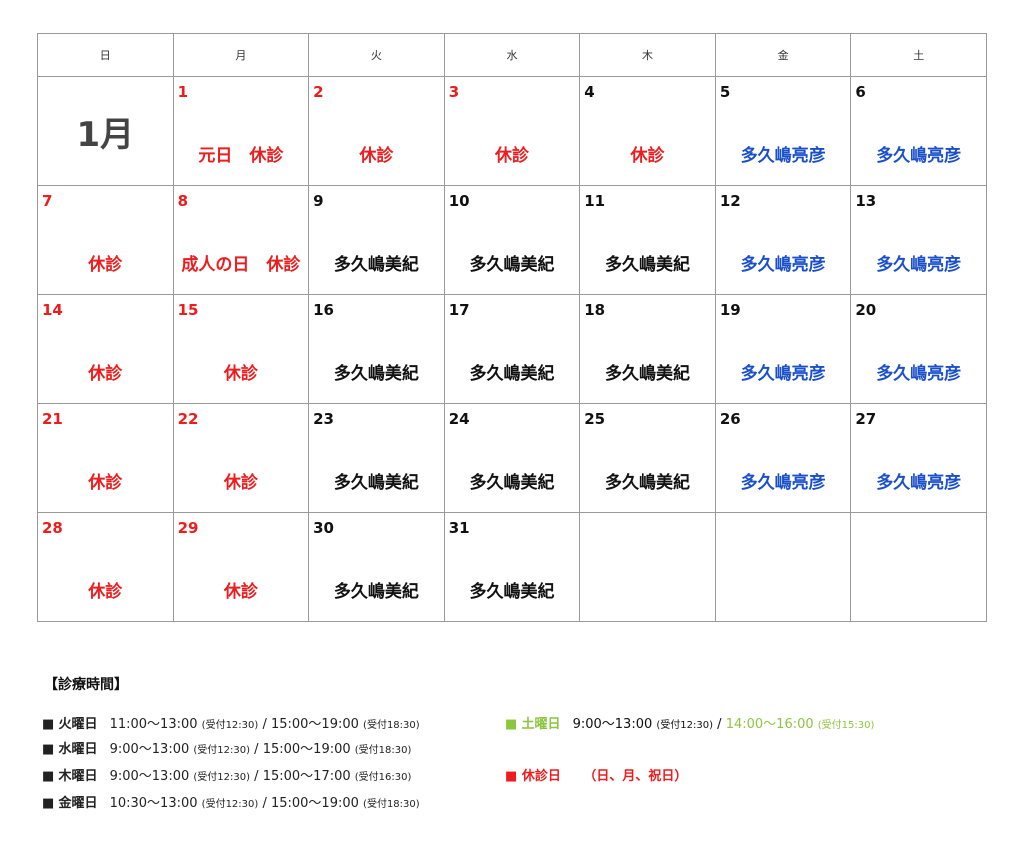 This screenshot has height=841, width=1024. I want to click on day-cell: 13 多久嶋亮彦, so click(918, 240).